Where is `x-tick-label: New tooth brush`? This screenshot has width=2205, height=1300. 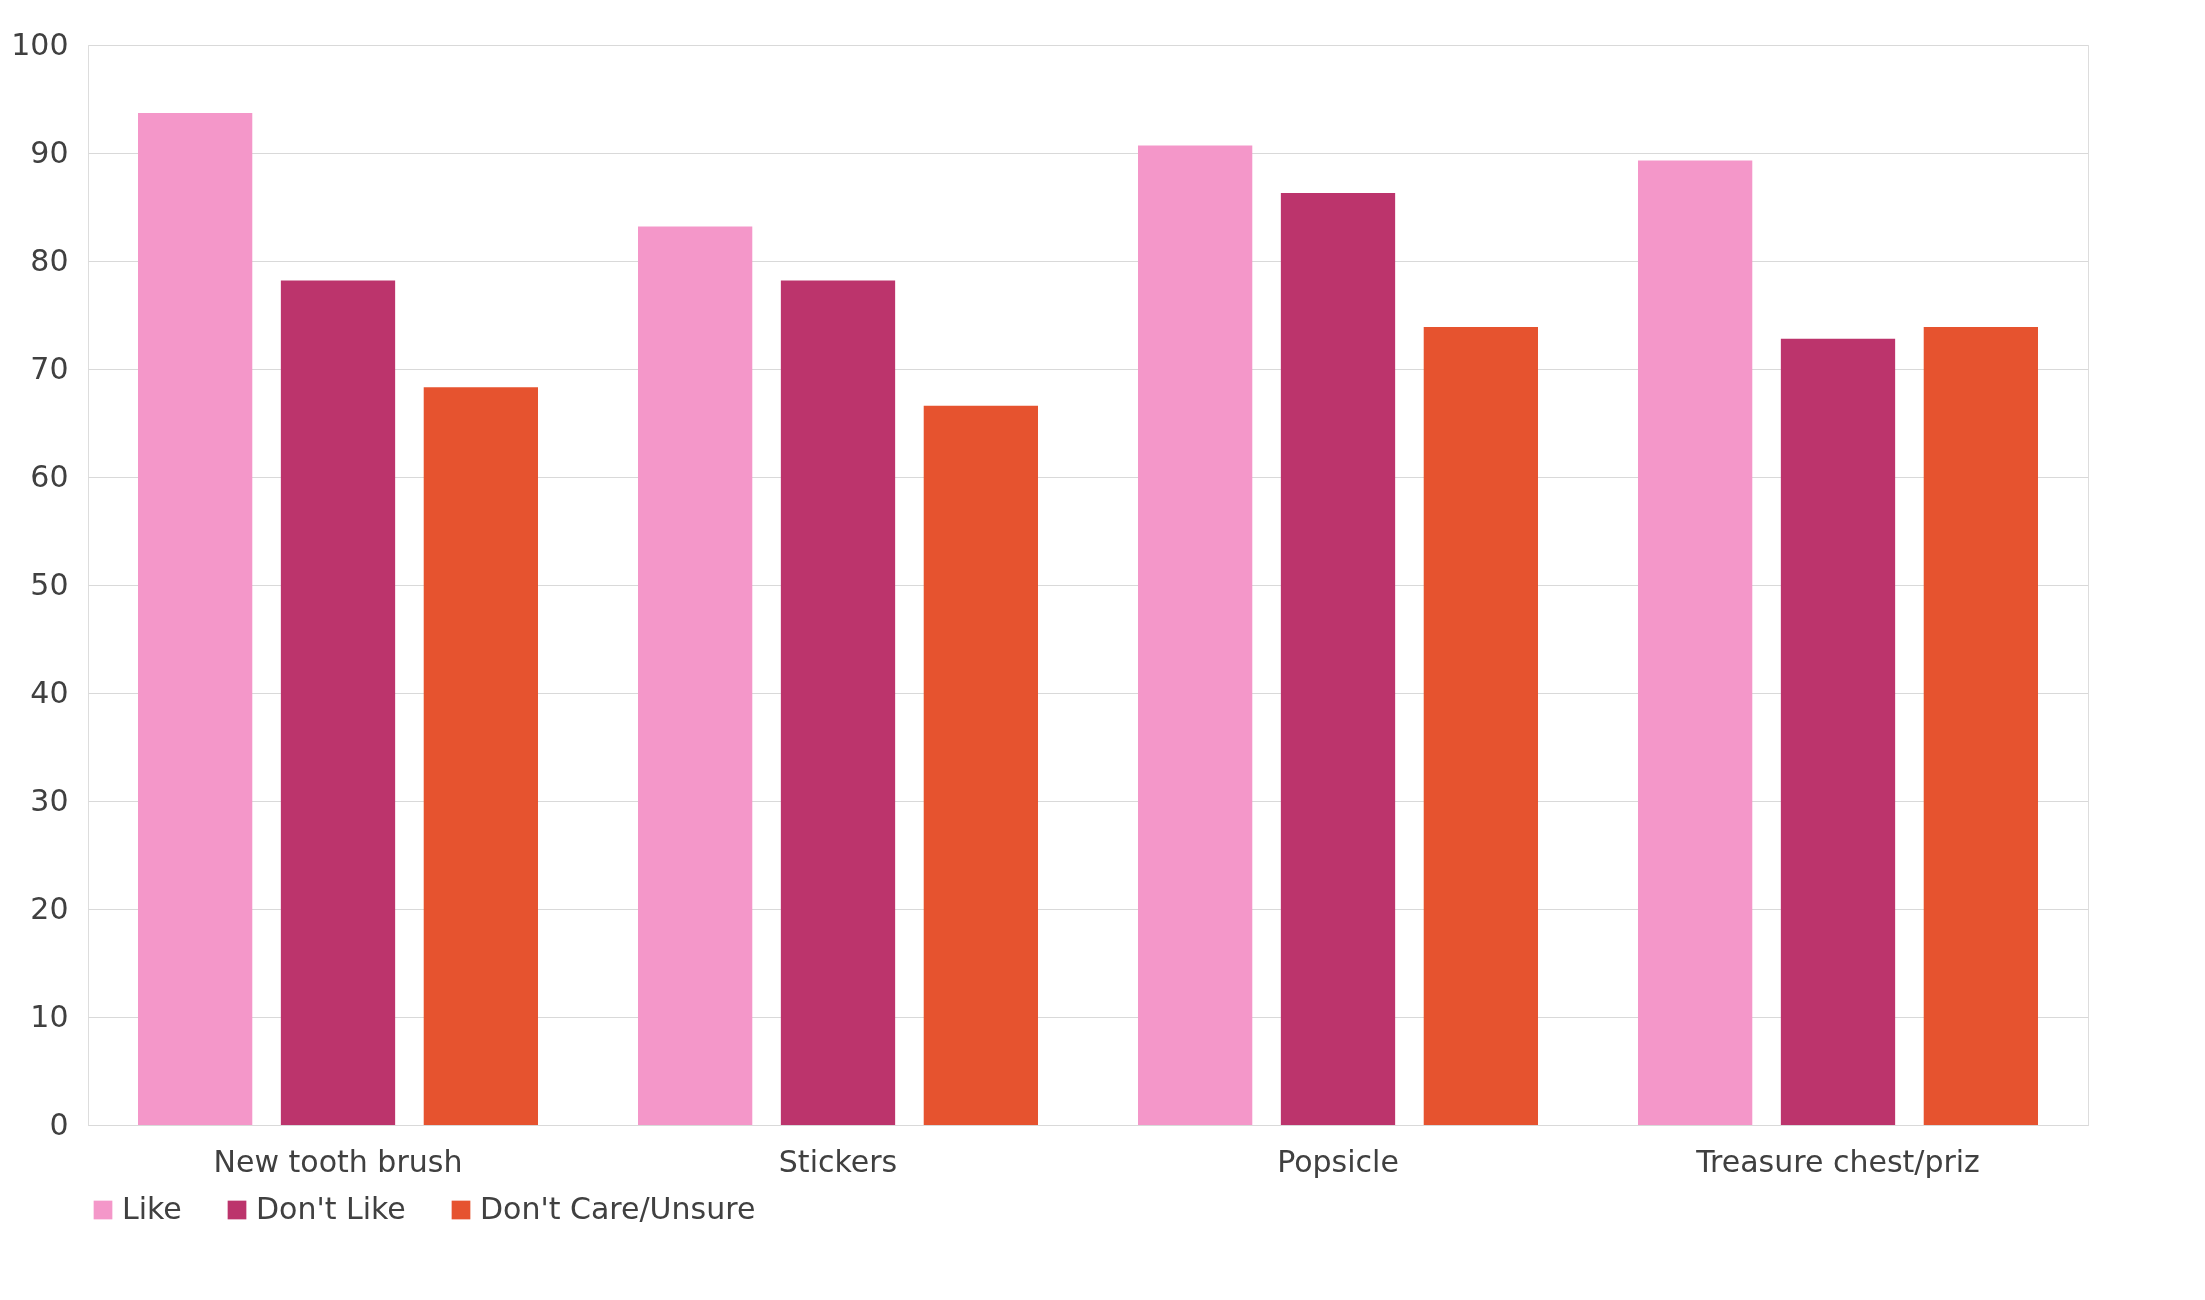 x-tick-label: New tooth brush is located at coordinates (338, 1161).